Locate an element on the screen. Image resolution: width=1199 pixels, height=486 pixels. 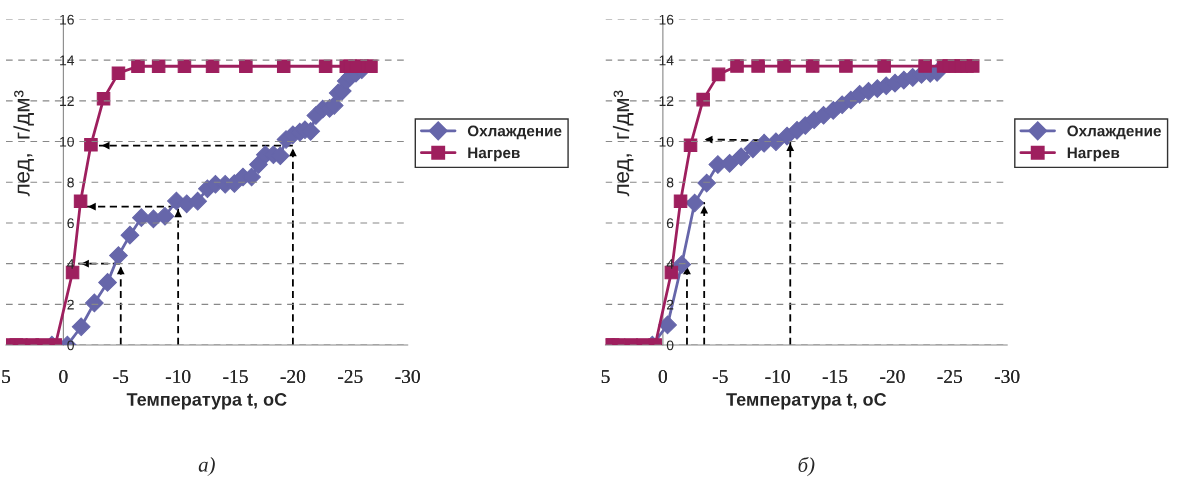
text: а) is located at coordinates (206, 467).